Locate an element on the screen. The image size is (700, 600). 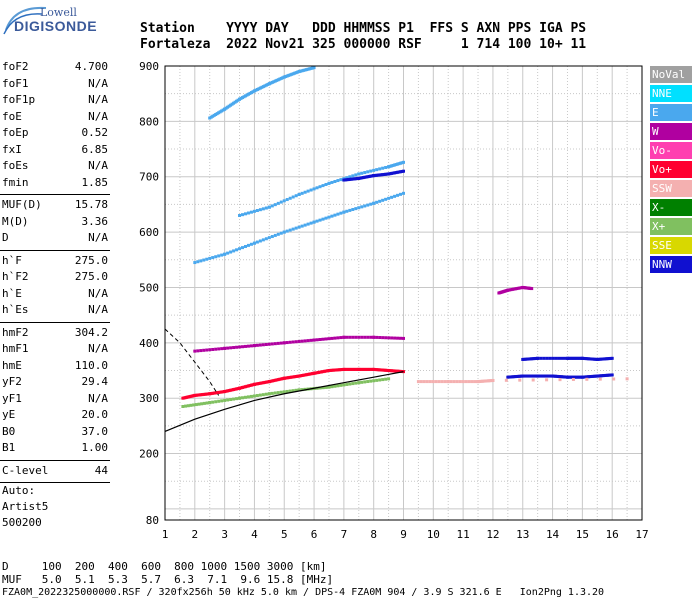
y-tick-label: 800 is located at coordinates (149, 121).